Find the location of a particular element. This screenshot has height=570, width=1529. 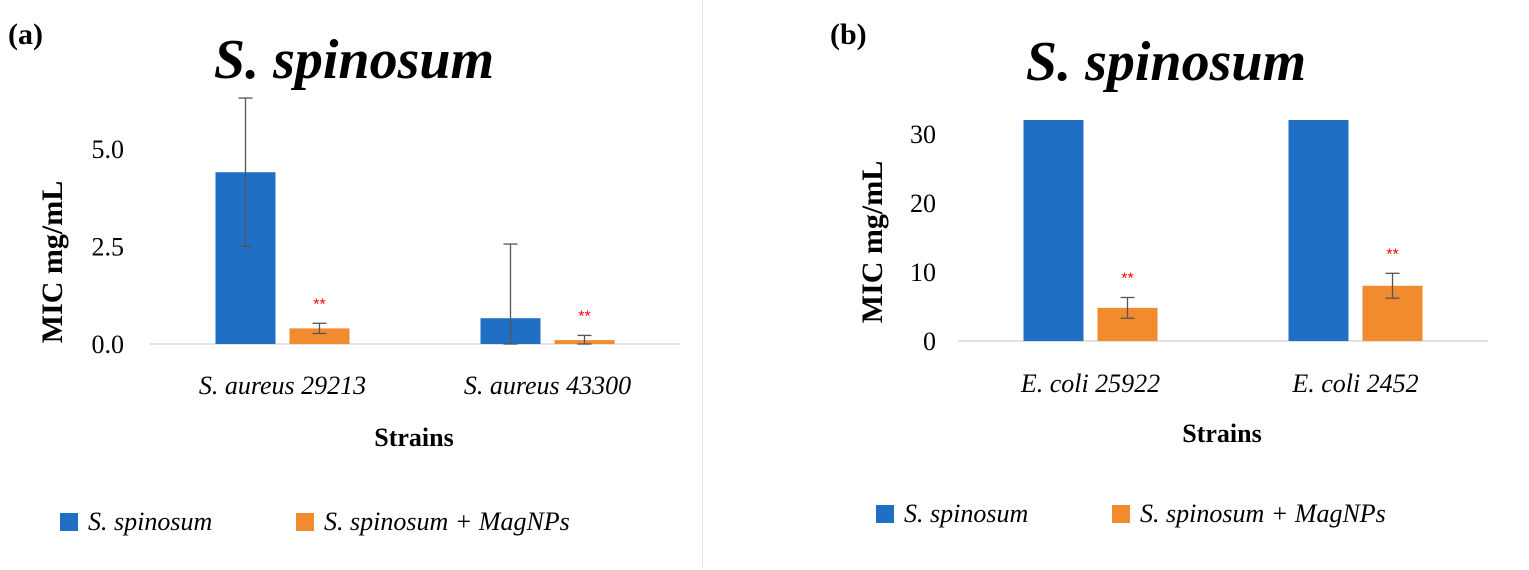

y-tick-label: 10 is located at coordinates (923, 272).